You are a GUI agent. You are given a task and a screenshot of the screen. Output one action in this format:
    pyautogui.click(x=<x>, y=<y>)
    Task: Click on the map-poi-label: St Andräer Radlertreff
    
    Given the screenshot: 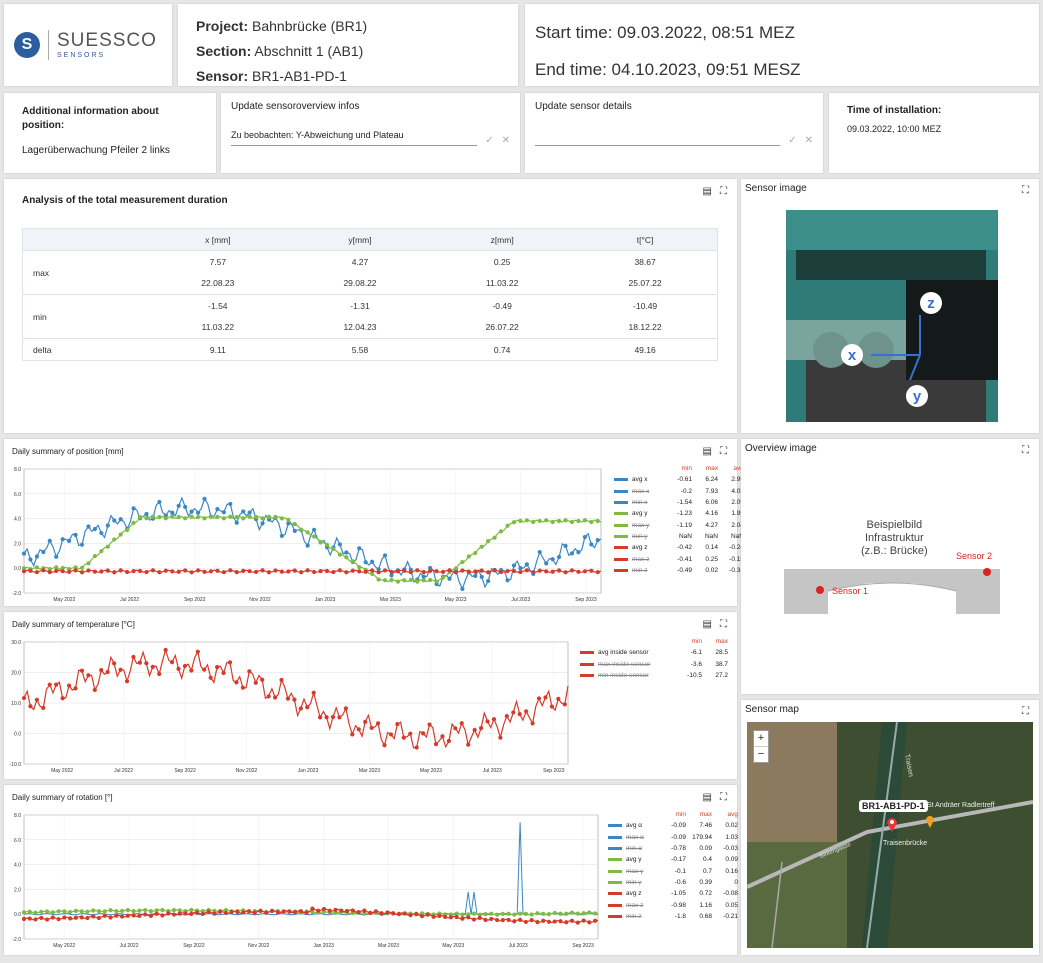 What is the action you would take?
    pyautogui.click(x=961, y=805)
    